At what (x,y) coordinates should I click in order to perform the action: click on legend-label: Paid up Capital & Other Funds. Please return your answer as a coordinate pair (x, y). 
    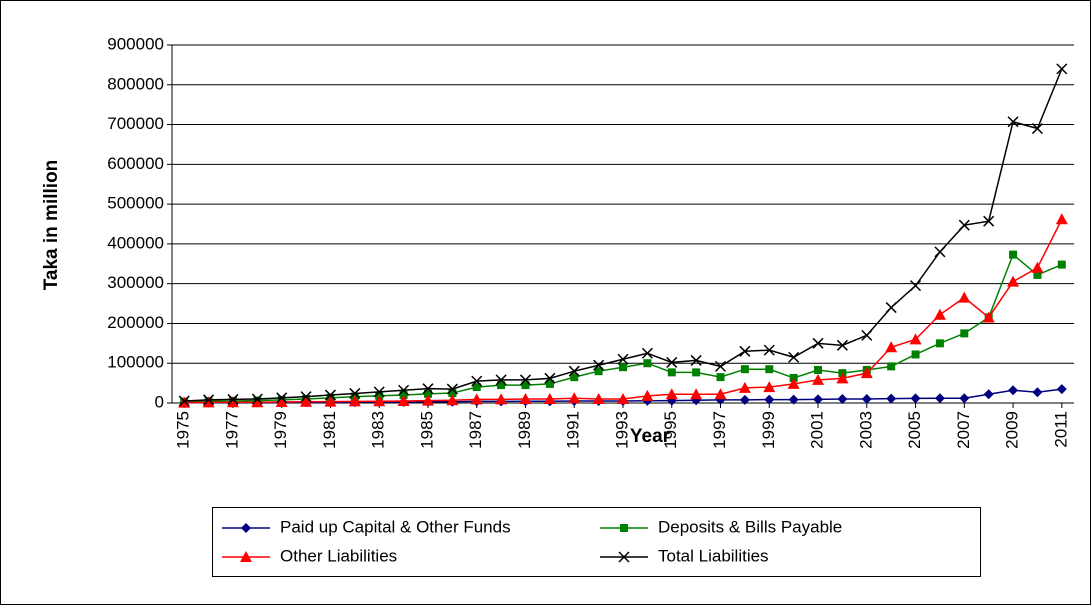
    Looking at the image, I should click on (395, 526).